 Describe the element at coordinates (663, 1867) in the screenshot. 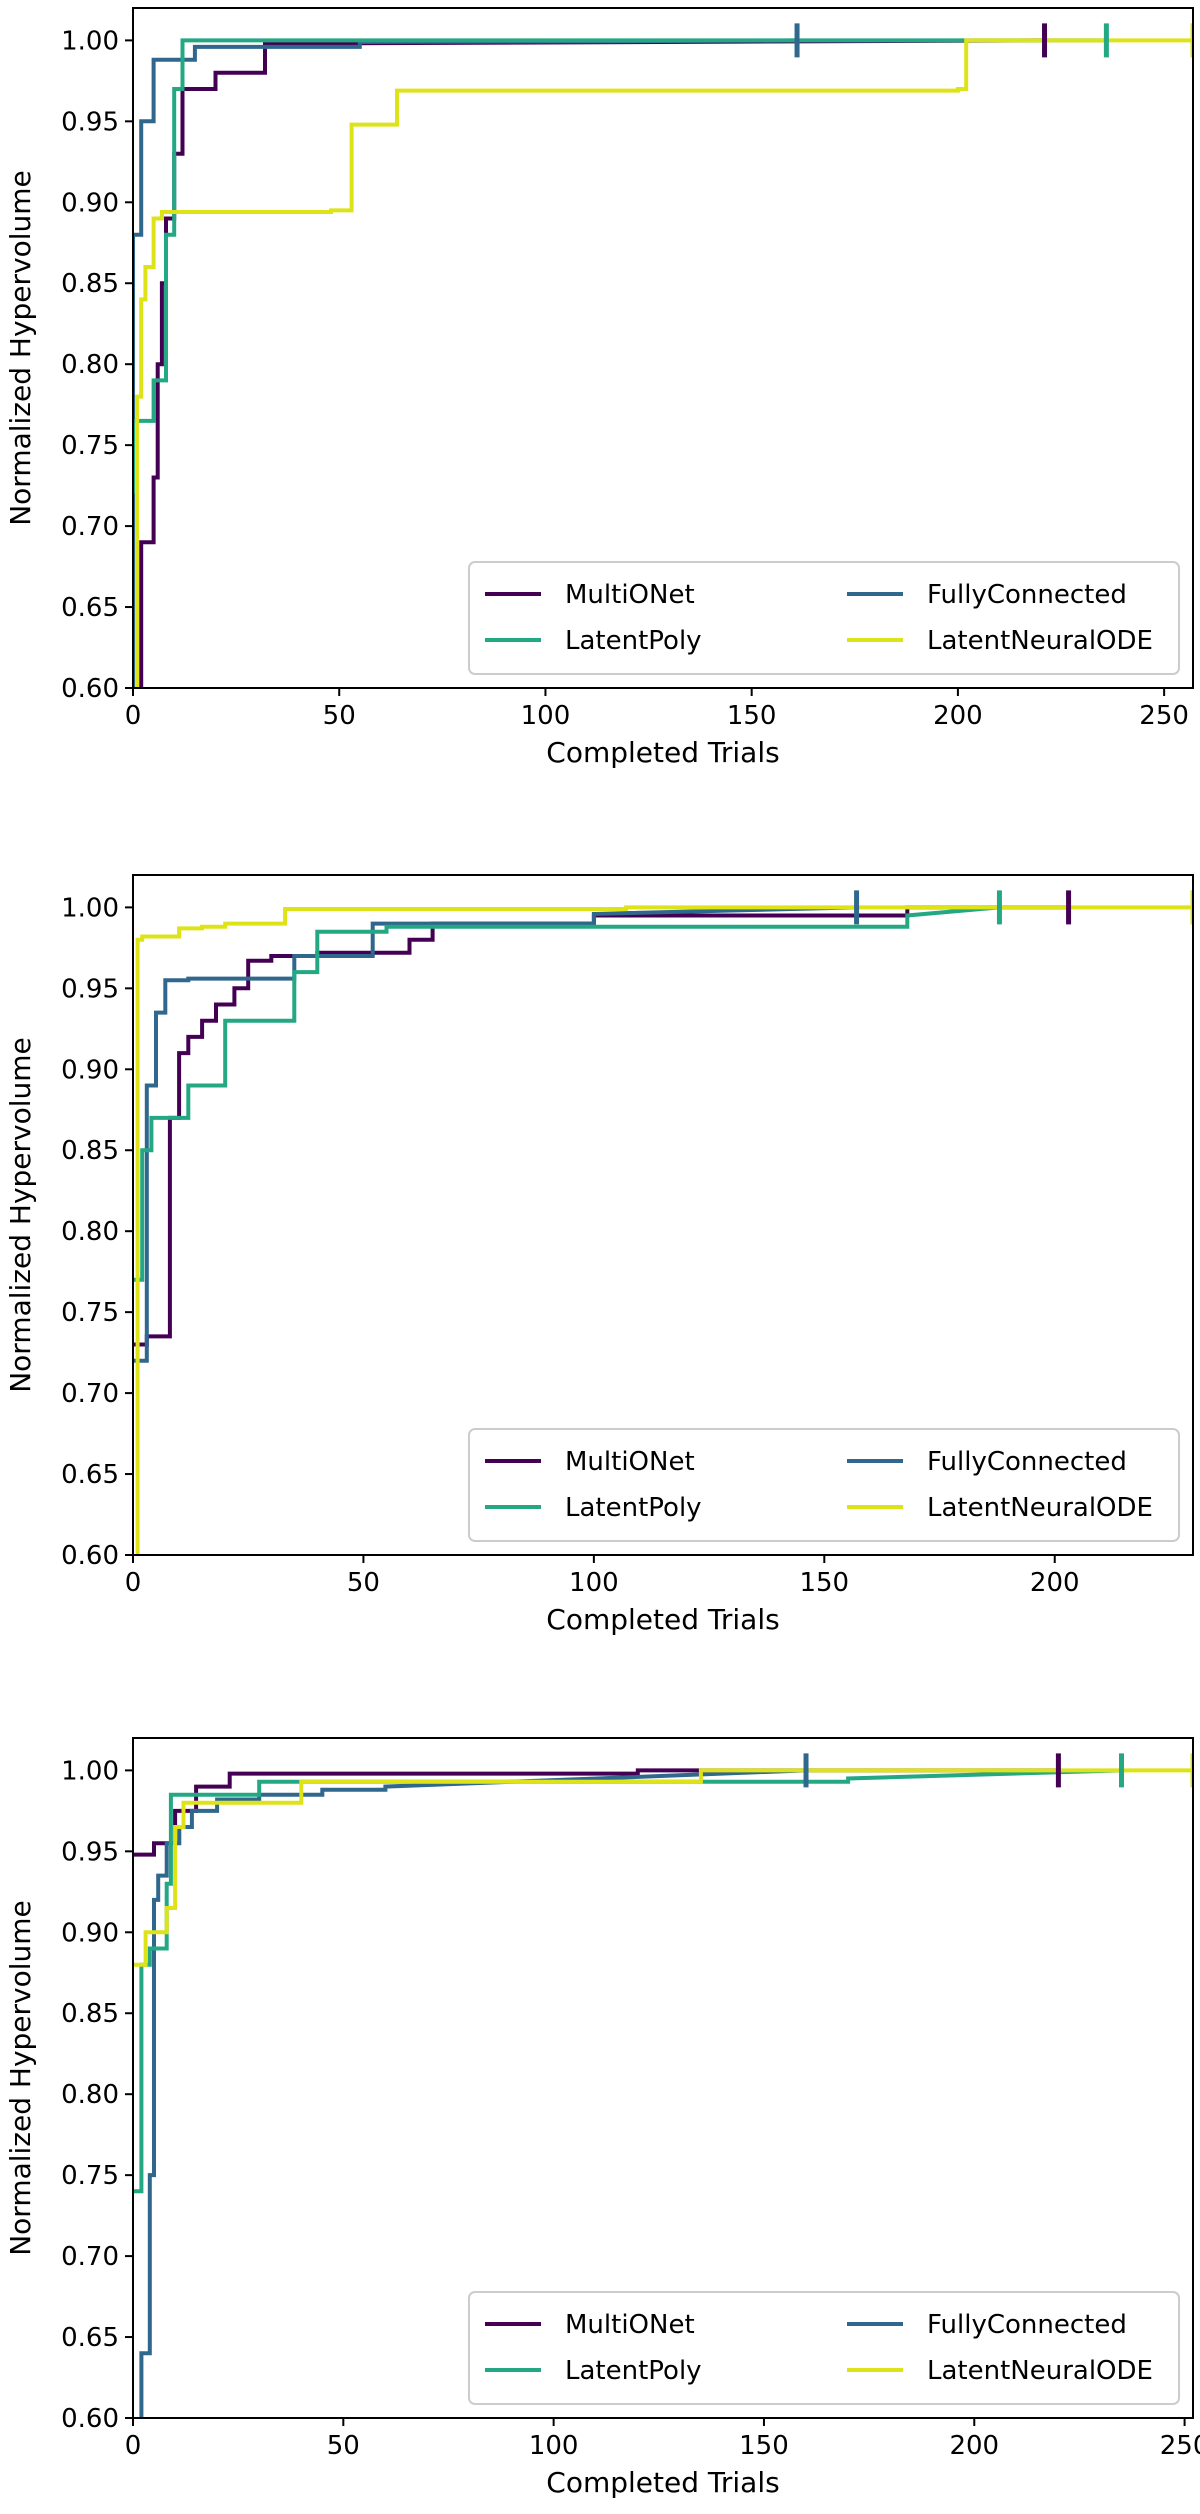

I see `series-line-latentneuralode` at that location.